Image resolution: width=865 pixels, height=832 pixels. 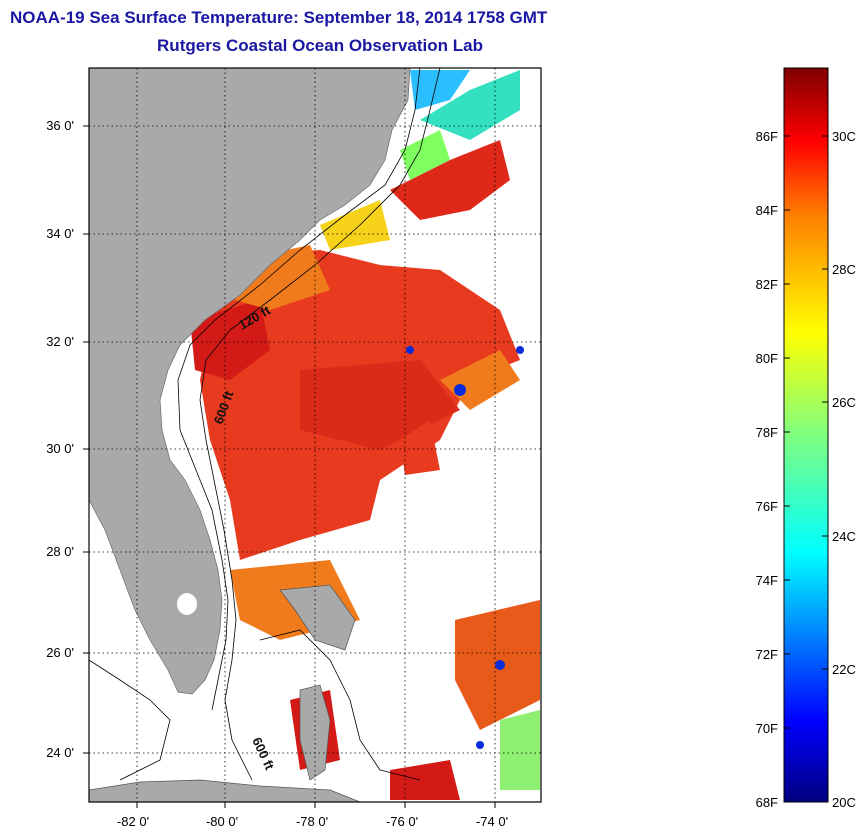 I want to click on lat-label-36: 36 0', so click(x=60, y=125).